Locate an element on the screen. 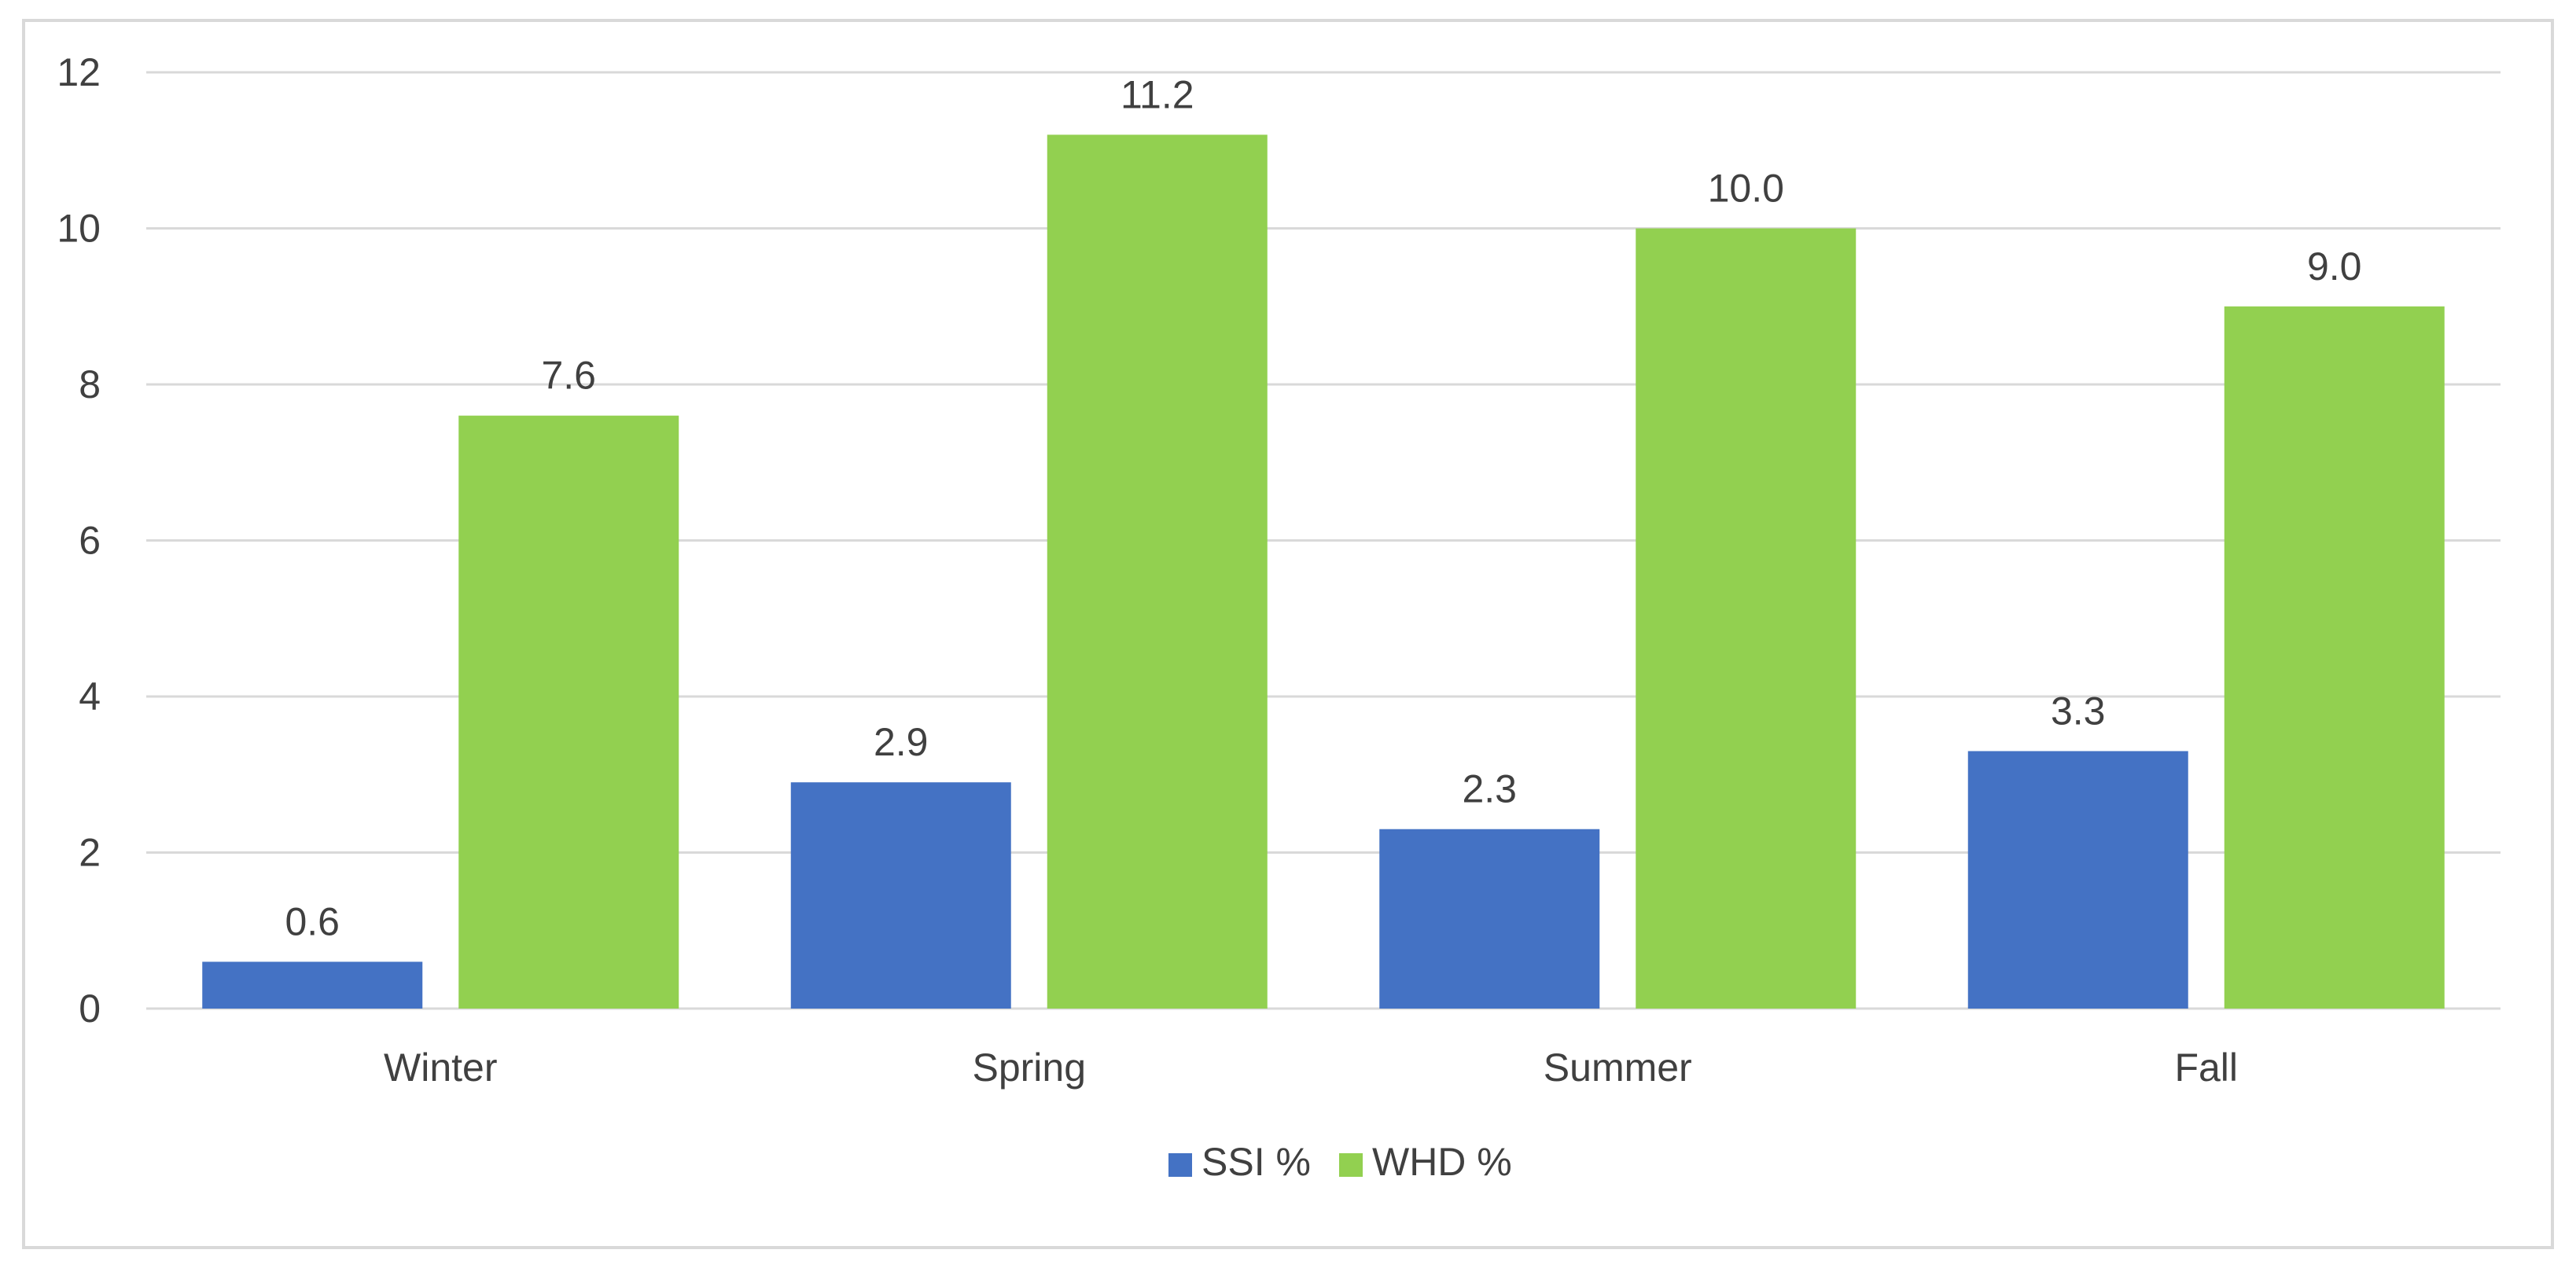 This screenshot has height=1268, width=2576. data-label: 2.3 is located at coordinates (1489, 789).